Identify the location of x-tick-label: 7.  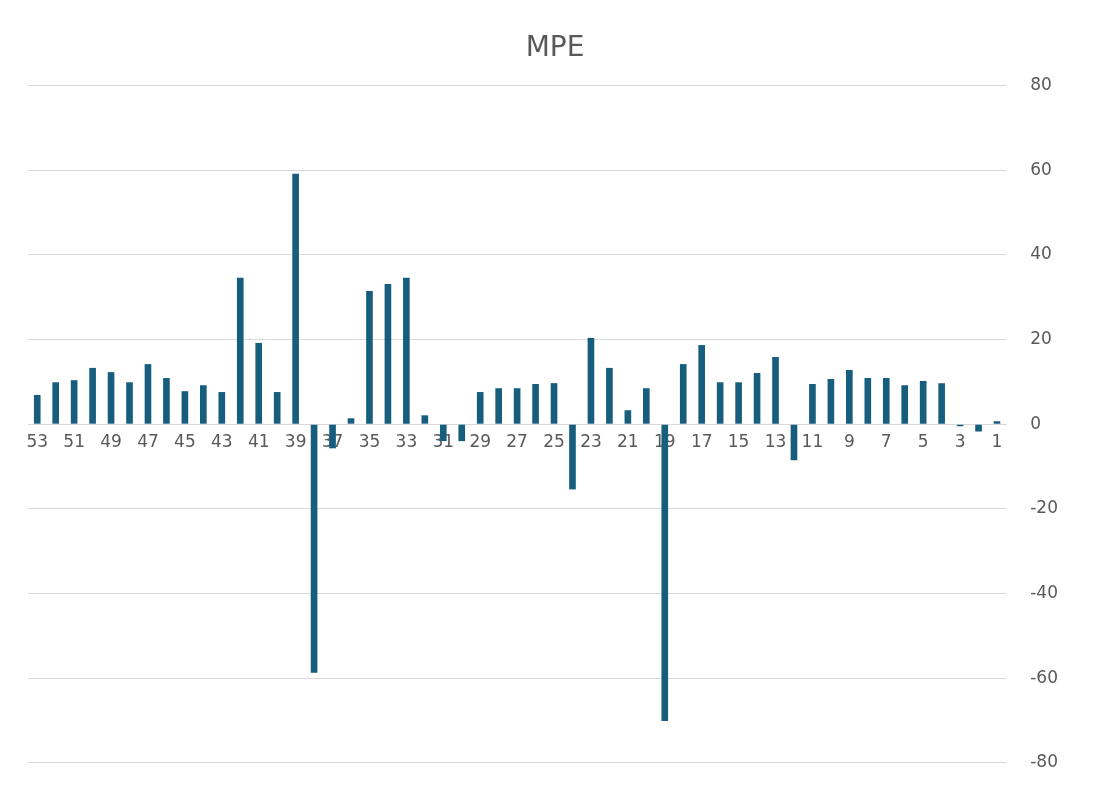
(886, 440).